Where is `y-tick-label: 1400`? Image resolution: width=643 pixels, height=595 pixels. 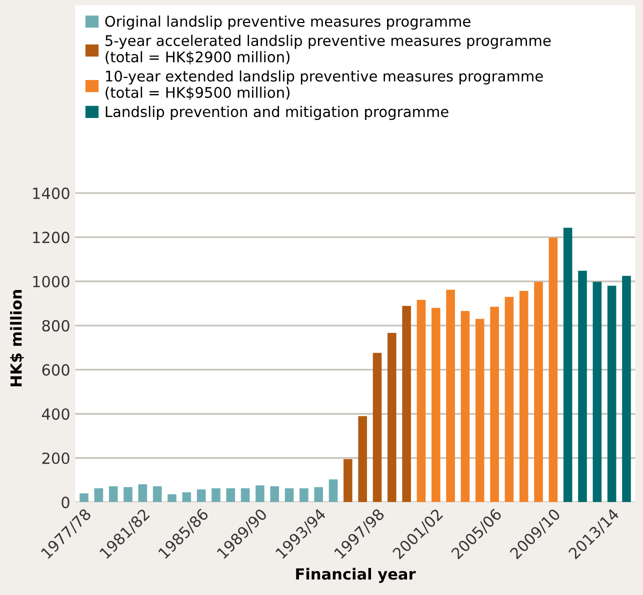
y-tick-label: 1400 is located at coordinates (51, 194).